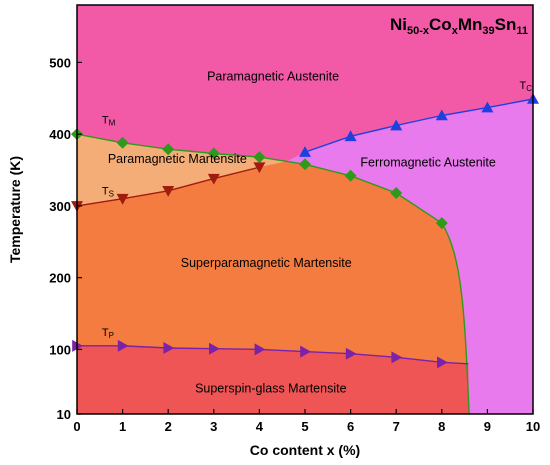  What do you see at coordinates (441, 426) in the screenshot?
I see `x-tick-label-8: 8` at bounding box center [441, 426].